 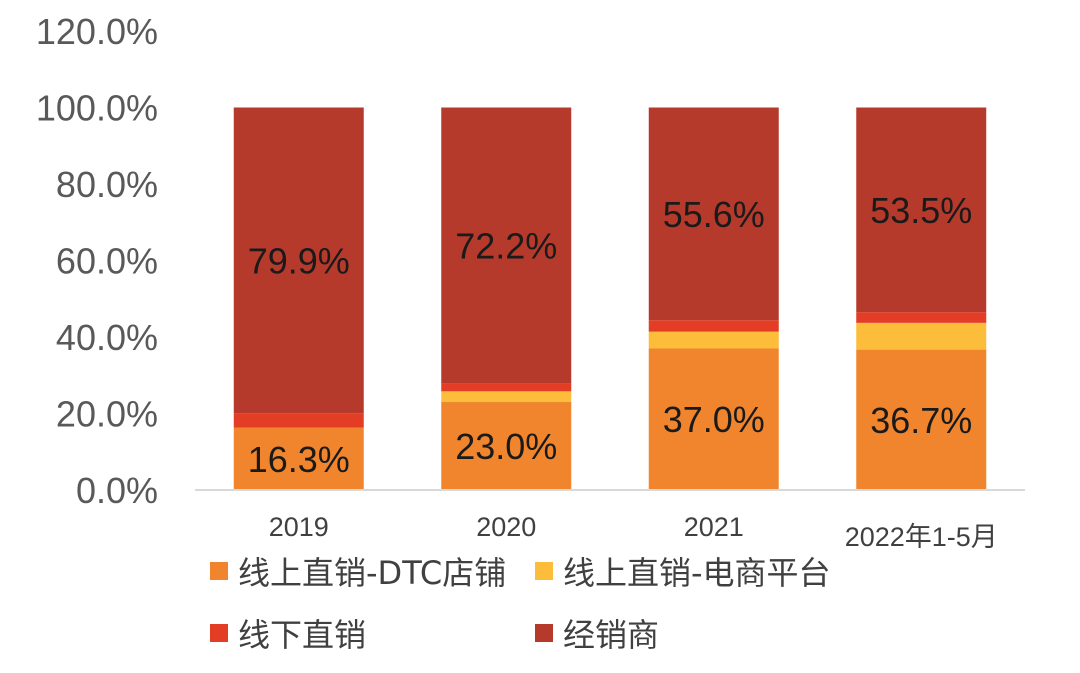 What do you see at coordinates (219, 571) in the screenshot?
I see `legend-swatch-dtc` at bounding box center [219, 571].